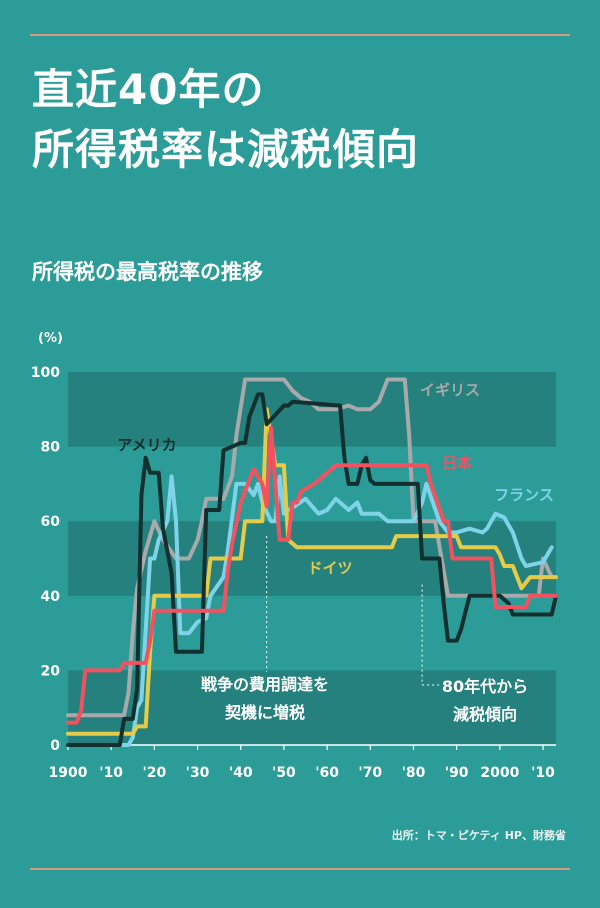  Describe the element at coordinates (478, 835) in the screenshot. I see `source-note: 出所：トマ・ピケティ HP、財務省` at that location.